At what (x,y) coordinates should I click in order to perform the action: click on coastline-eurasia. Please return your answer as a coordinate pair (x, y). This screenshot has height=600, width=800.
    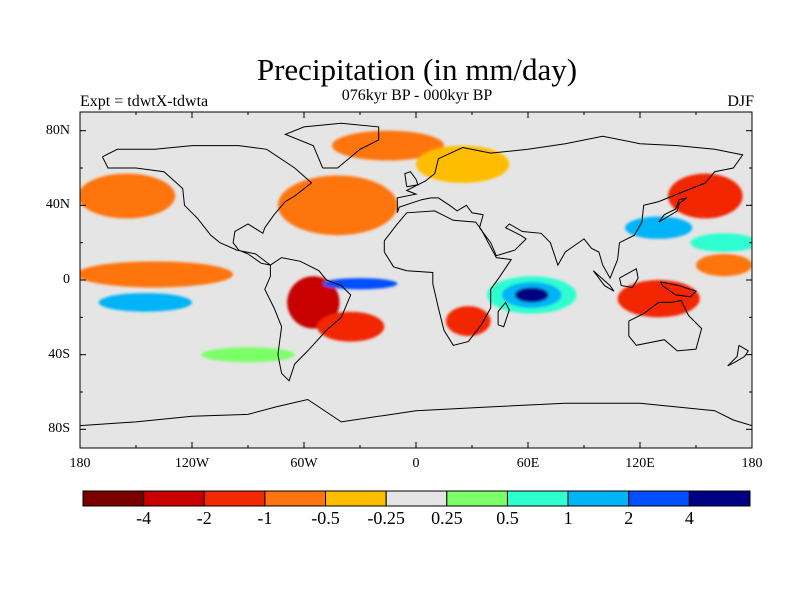
    Looking at the image, I should click on (570, 207).